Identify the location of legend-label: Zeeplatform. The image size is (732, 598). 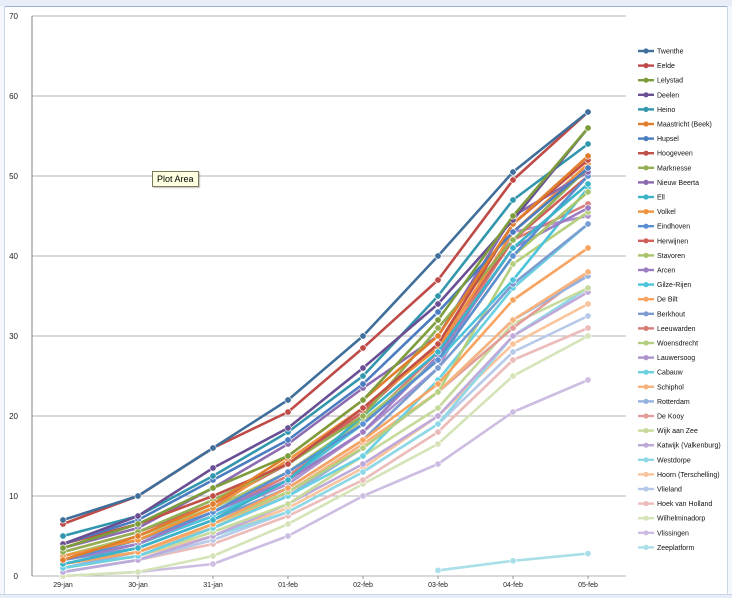
(676, 548).